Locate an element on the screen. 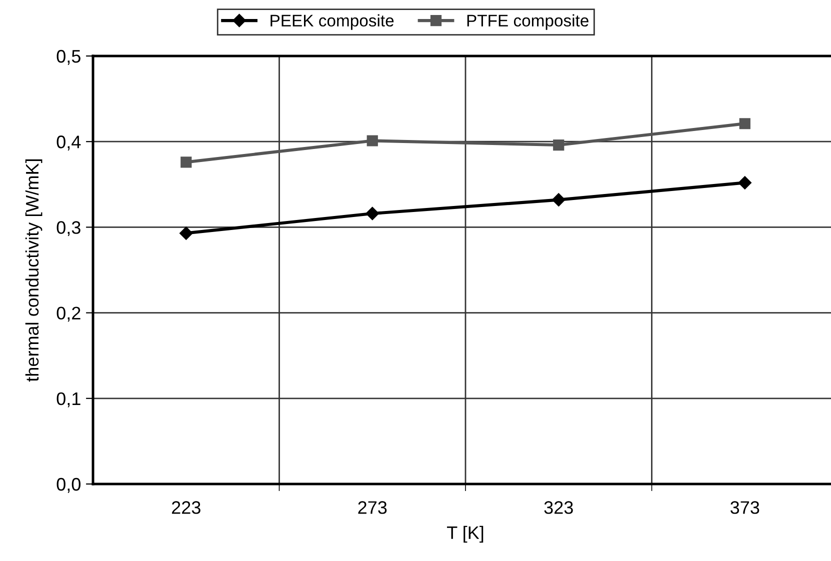  x-tick-label: 323 is located at coordinates (558, 507).